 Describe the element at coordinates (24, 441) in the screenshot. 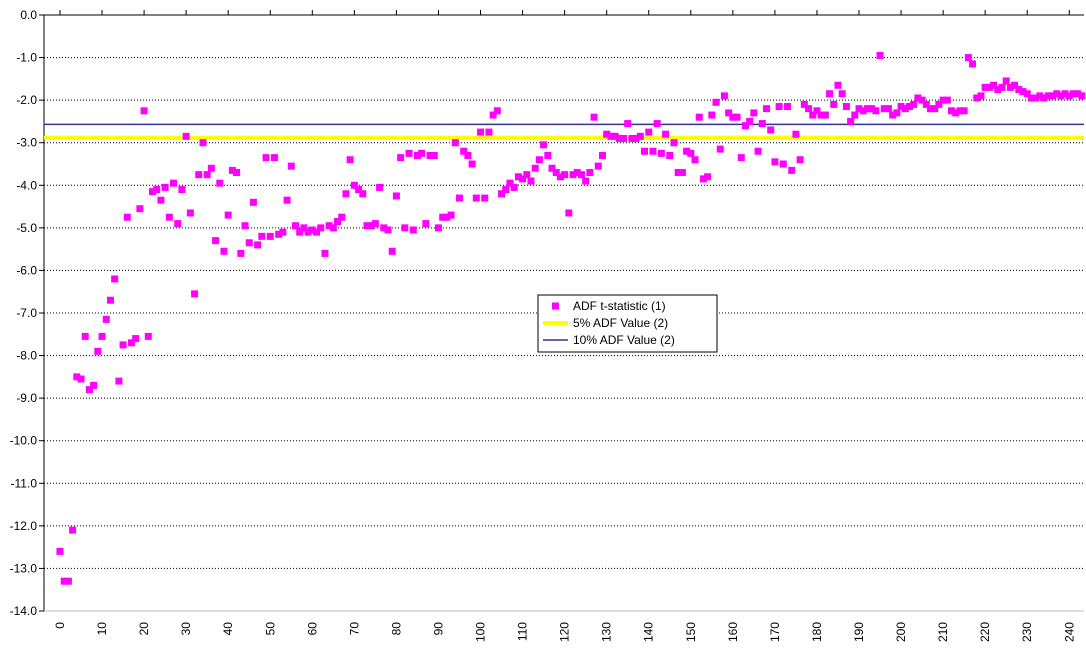

I see `y-tick-label: -10.0` at that location.